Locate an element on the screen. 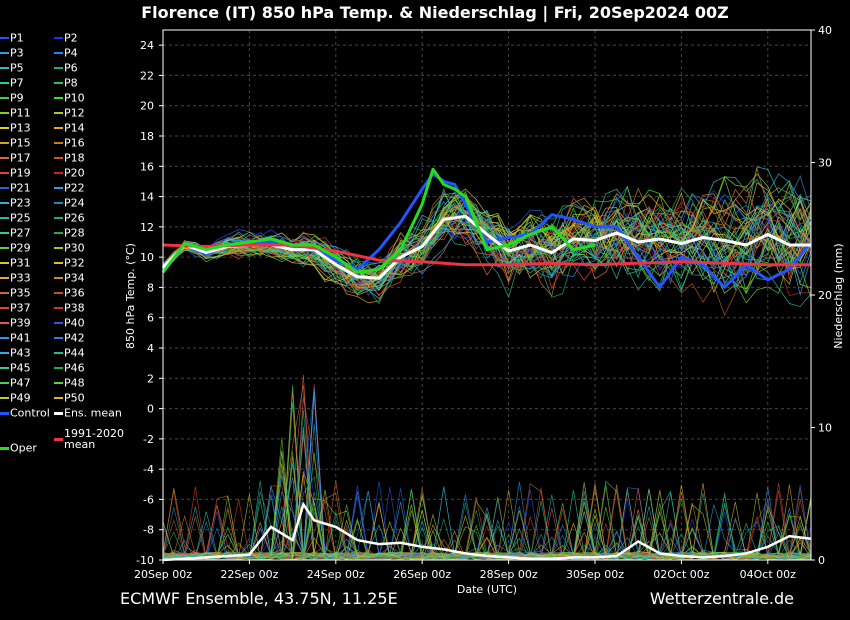  legend-label: P39 is located at coordinates (20, 323).